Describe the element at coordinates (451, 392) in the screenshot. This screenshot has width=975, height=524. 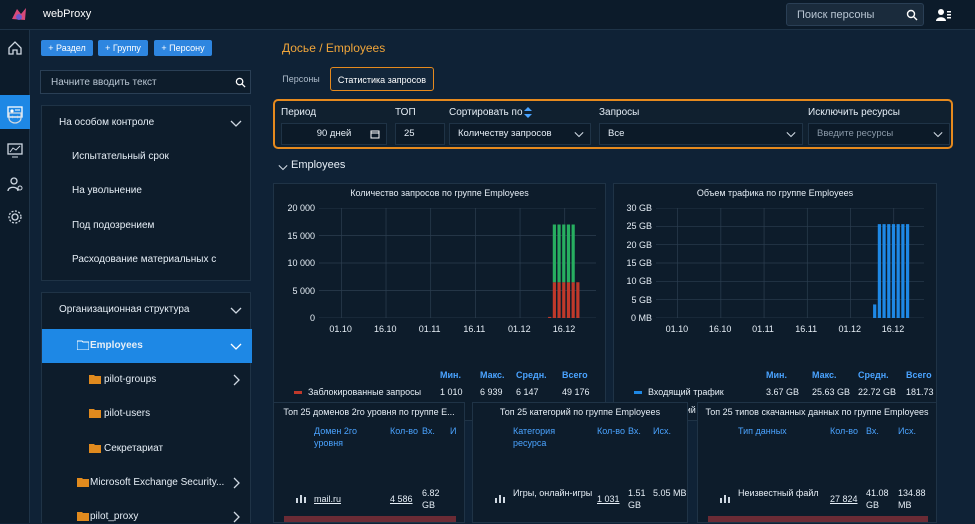
I see `legend-value: 1 010` at that location.